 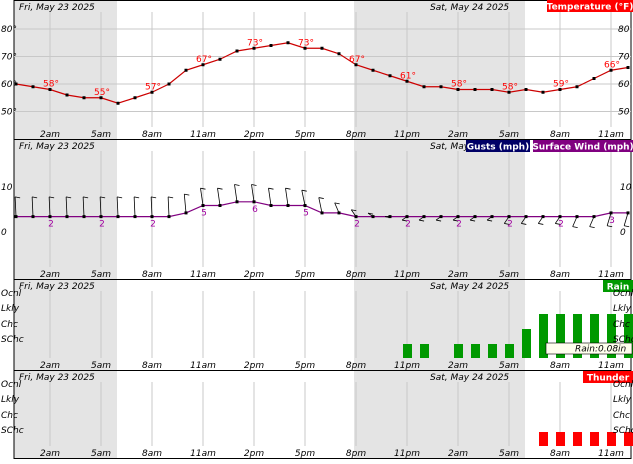 I want to click on date-label: Sat, May, so click(x=450, y=147).